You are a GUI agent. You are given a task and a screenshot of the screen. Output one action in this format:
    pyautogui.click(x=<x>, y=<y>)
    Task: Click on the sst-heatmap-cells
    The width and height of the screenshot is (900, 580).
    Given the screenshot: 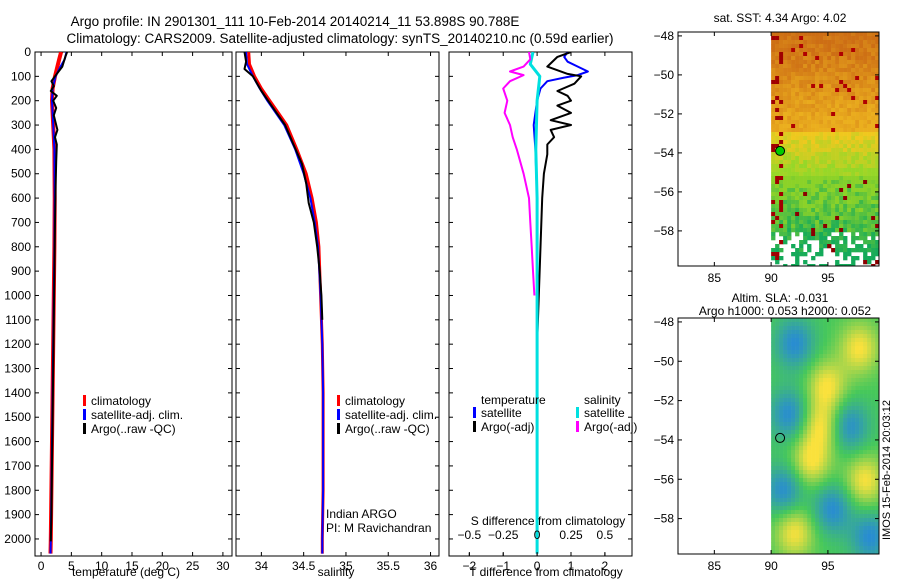 What is the action you would take?
    pyautogui.click(x=825, y=149)
    